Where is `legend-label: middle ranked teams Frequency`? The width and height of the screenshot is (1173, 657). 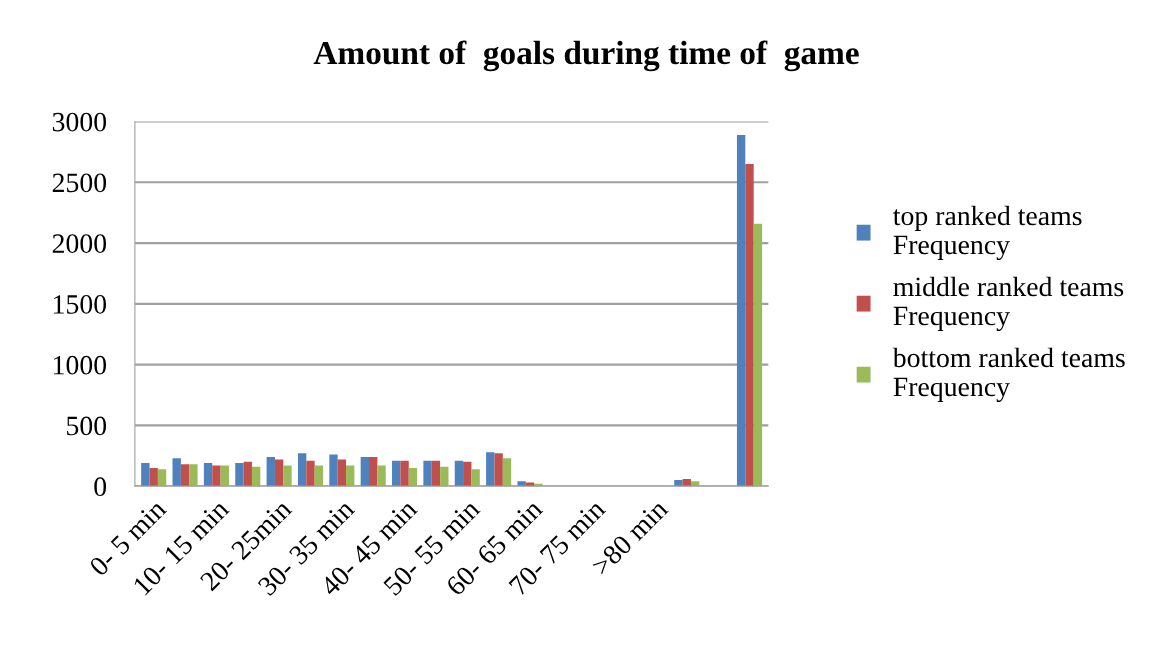 legend-label: middle ranked teams Frequency is located at coordinates (1008, 304).